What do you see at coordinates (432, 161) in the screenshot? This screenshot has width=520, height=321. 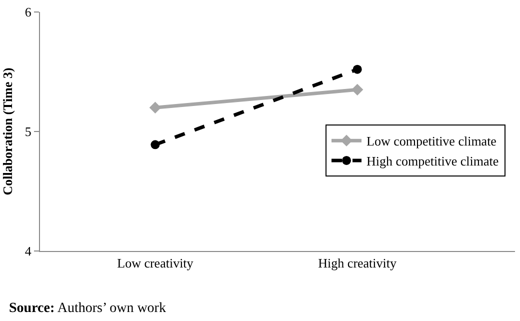 I see `legend-label: High competitive climate` at bounding box center [432, 161].